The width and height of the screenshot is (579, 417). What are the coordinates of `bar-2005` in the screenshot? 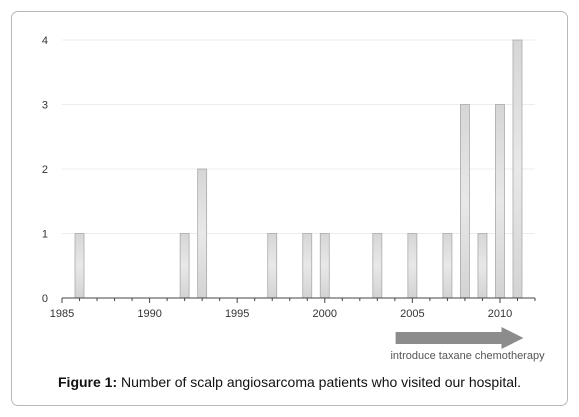 It's located at (412, 266).